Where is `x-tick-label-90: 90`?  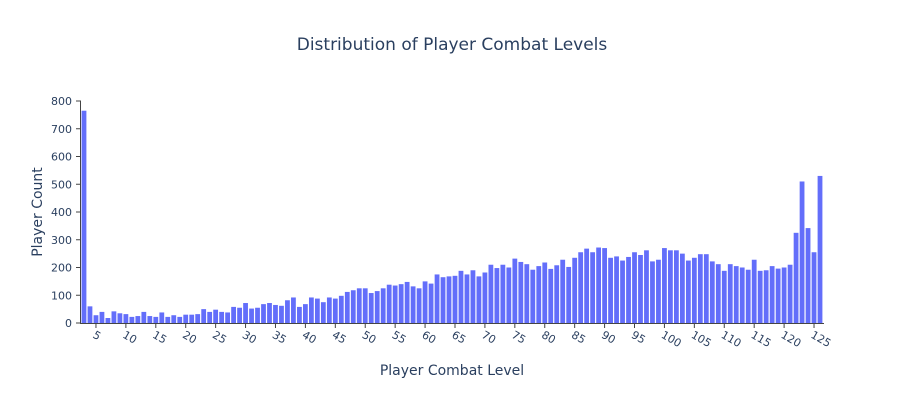 x-tick-label-90: 90 is located at coordinates (608, 337).